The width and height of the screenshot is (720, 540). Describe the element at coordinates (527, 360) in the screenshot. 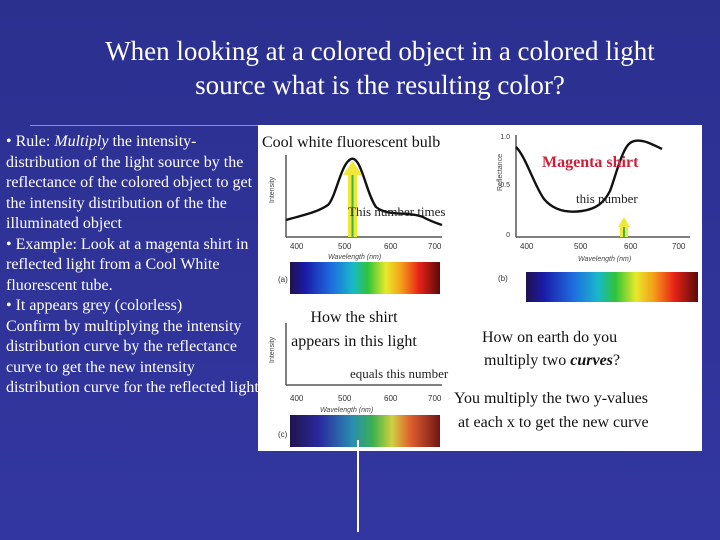

I see `question-line-2a: multiply two` at that location.